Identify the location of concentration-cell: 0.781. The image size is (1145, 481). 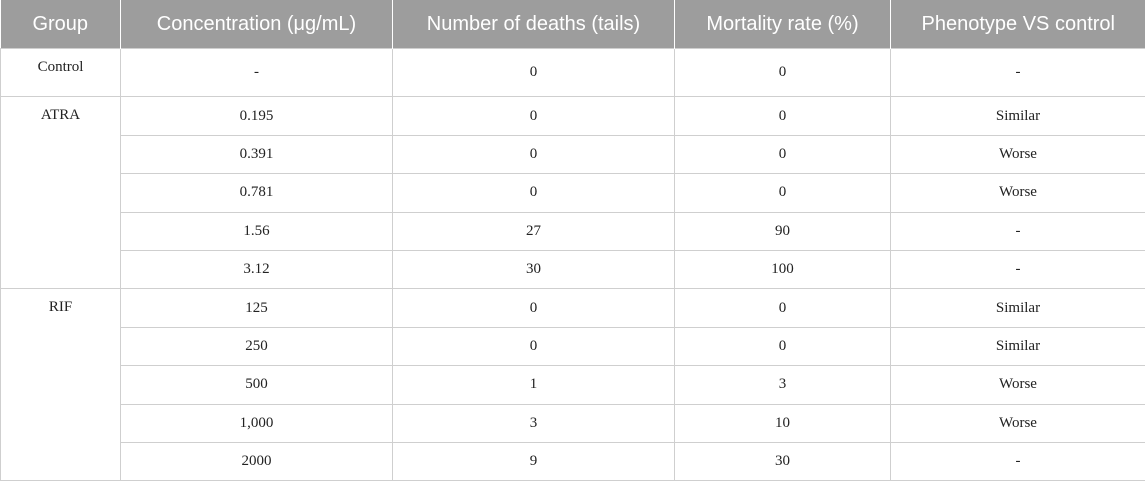
(257, 193).